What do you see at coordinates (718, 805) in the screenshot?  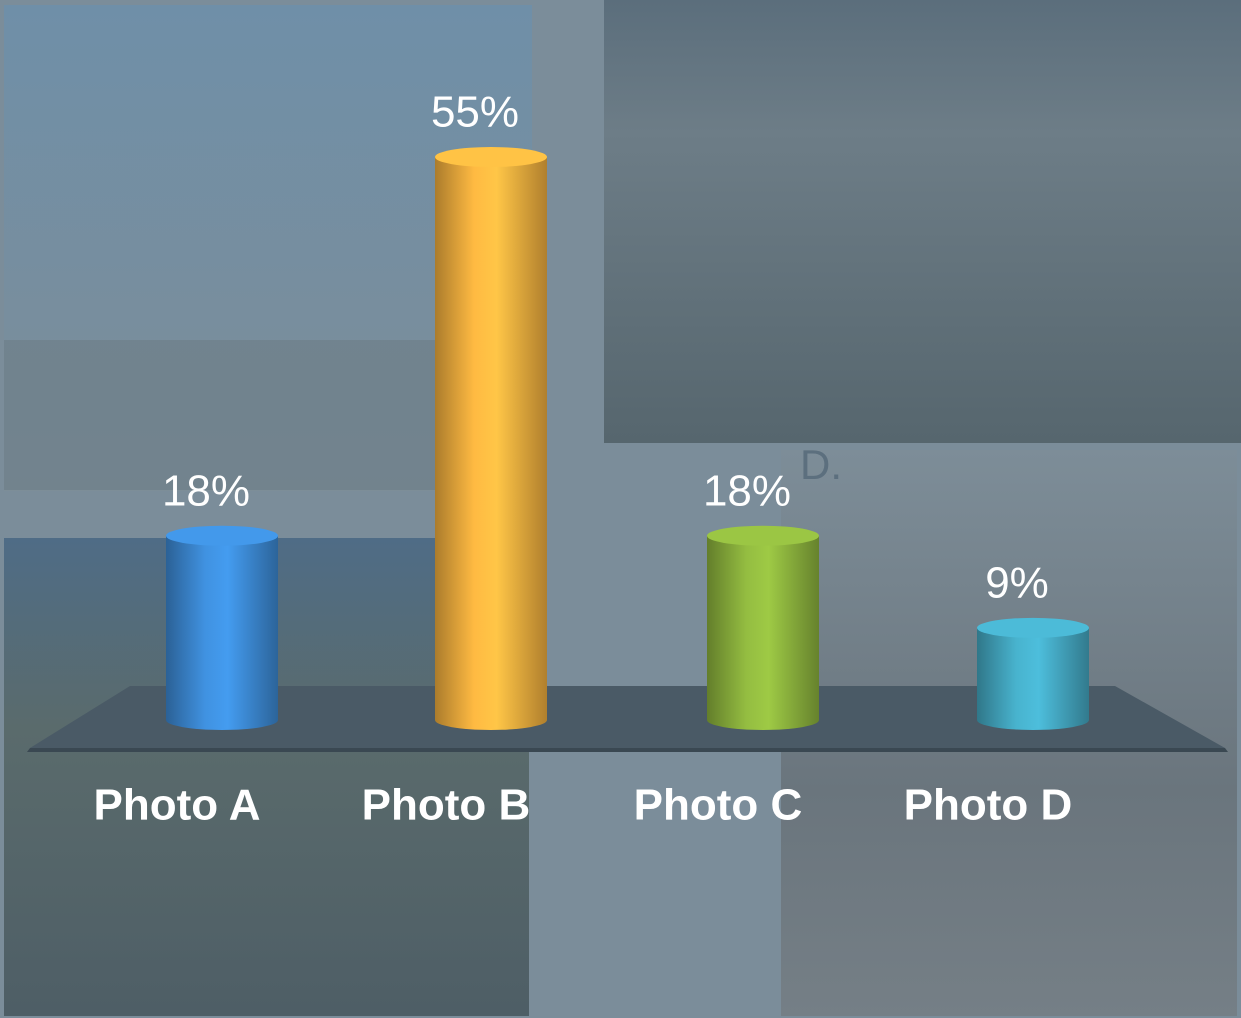 I see `x-tick-label: Photo C` at bounding box center [718, 805].